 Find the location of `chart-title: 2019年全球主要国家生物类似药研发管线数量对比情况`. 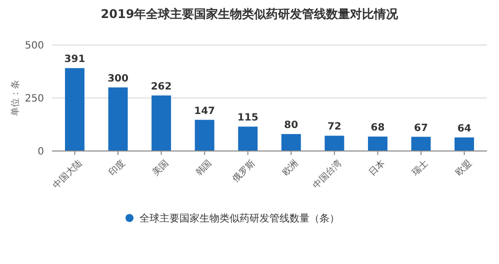

chart-title: 2019年全球主要国家生物类似药研发管线数量对比情况 is located at coordinates (250, 14).